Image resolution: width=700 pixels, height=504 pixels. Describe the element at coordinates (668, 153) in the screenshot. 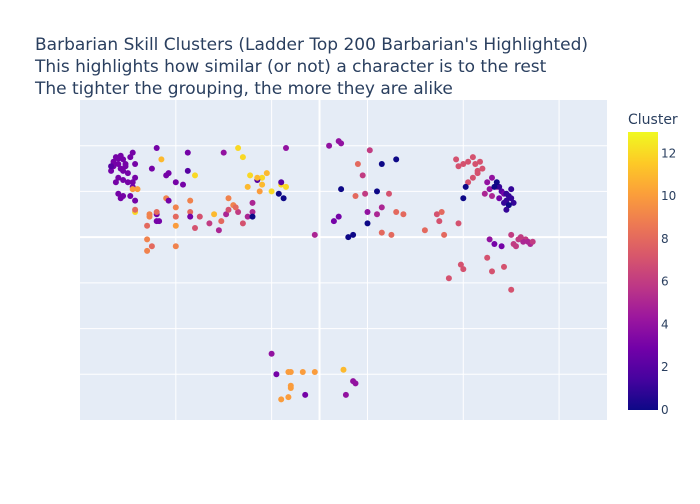

I see `colorbar-tick-label: 12` at that location.